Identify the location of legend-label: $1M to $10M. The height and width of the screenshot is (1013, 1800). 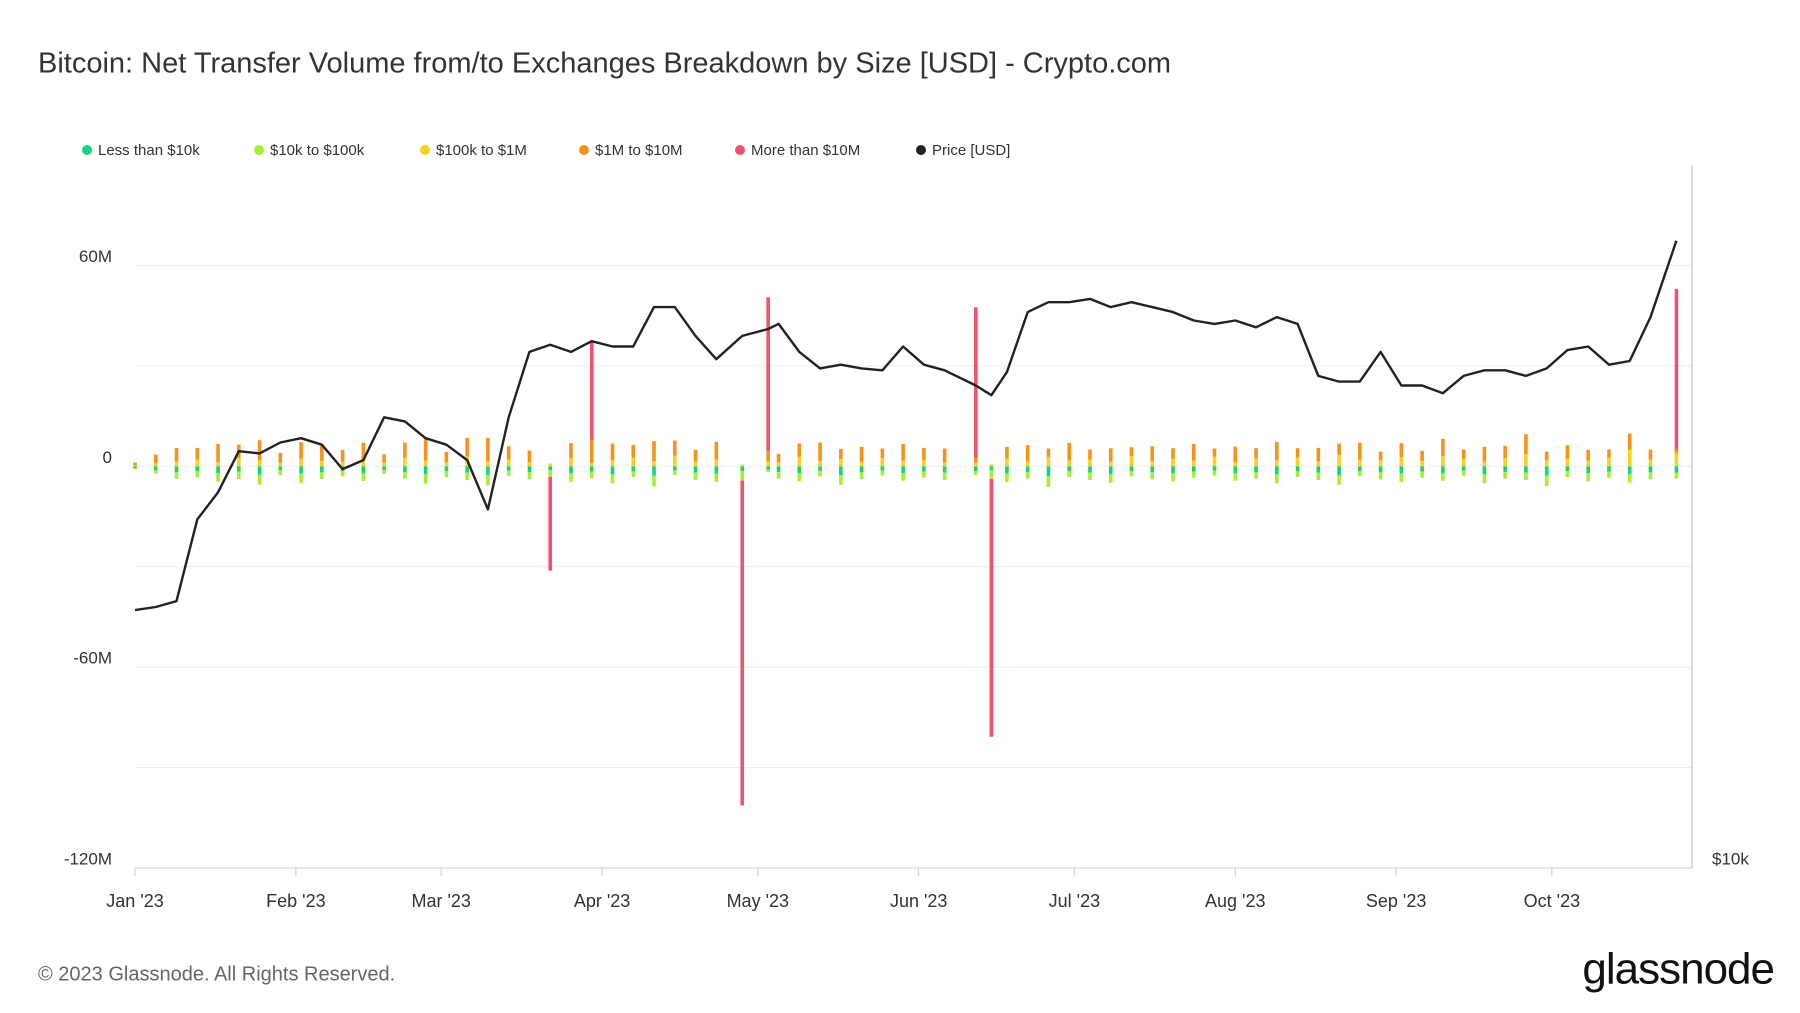
(639, 150).